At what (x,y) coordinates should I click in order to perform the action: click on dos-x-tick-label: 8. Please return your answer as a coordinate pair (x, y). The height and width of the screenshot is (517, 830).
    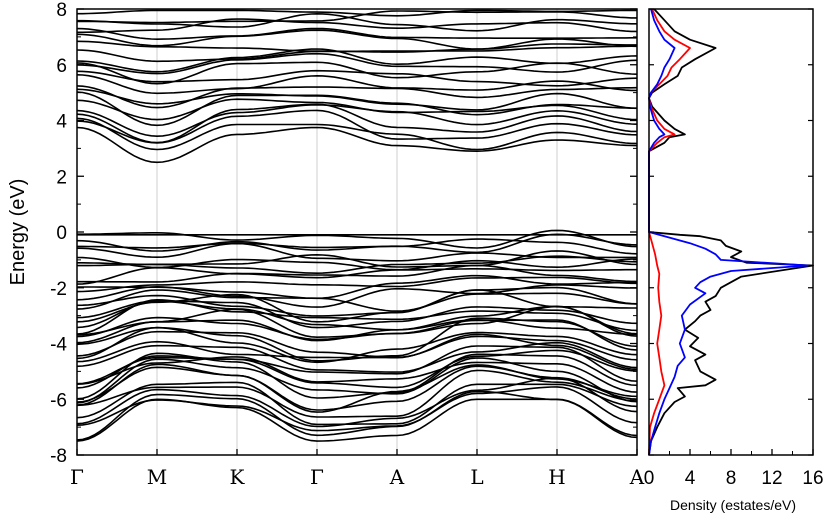
    Looking at the image, I should click on (731, 478).